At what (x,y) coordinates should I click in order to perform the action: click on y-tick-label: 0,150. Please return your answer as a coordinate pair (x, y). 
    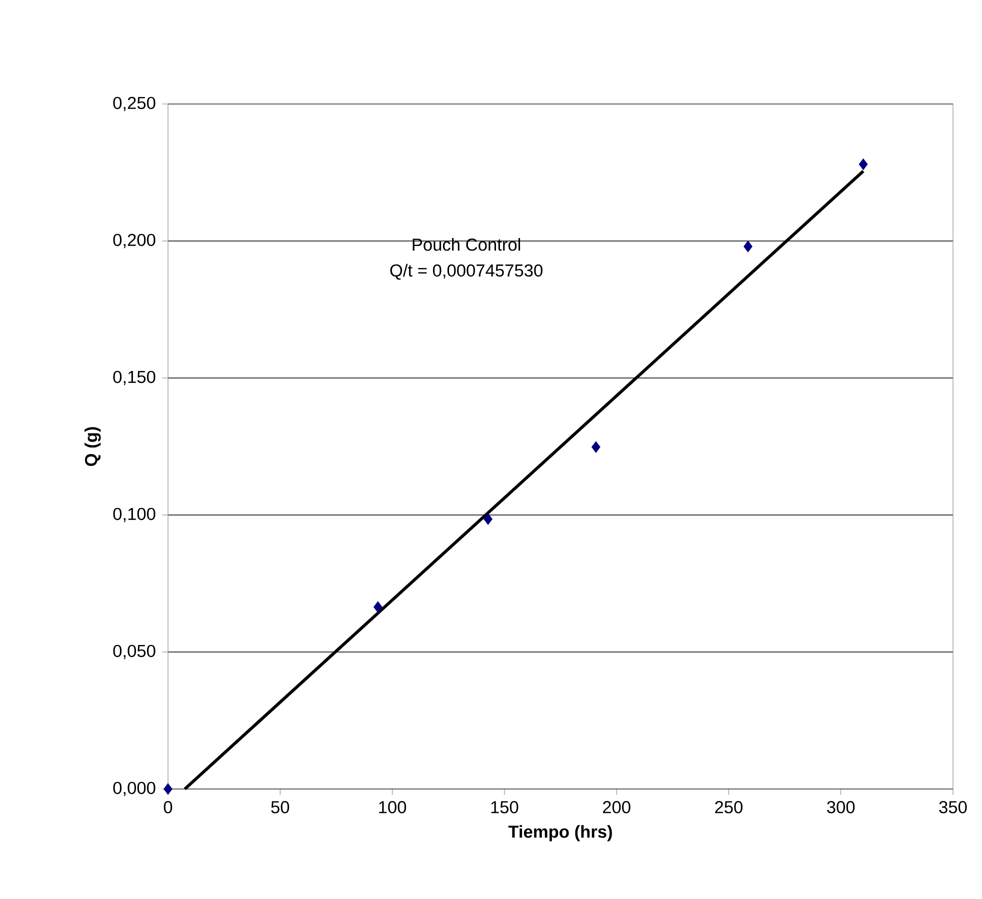
    Looking at the image, I should click on (134, 378).